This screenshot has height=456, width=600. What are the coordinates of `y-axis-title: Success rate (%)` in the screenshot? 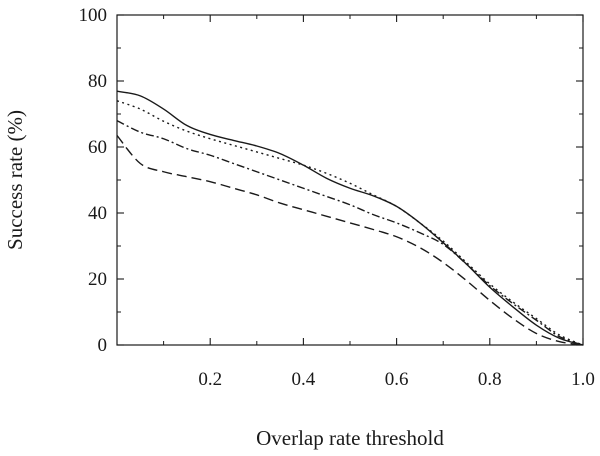 It's located at (15, 180).